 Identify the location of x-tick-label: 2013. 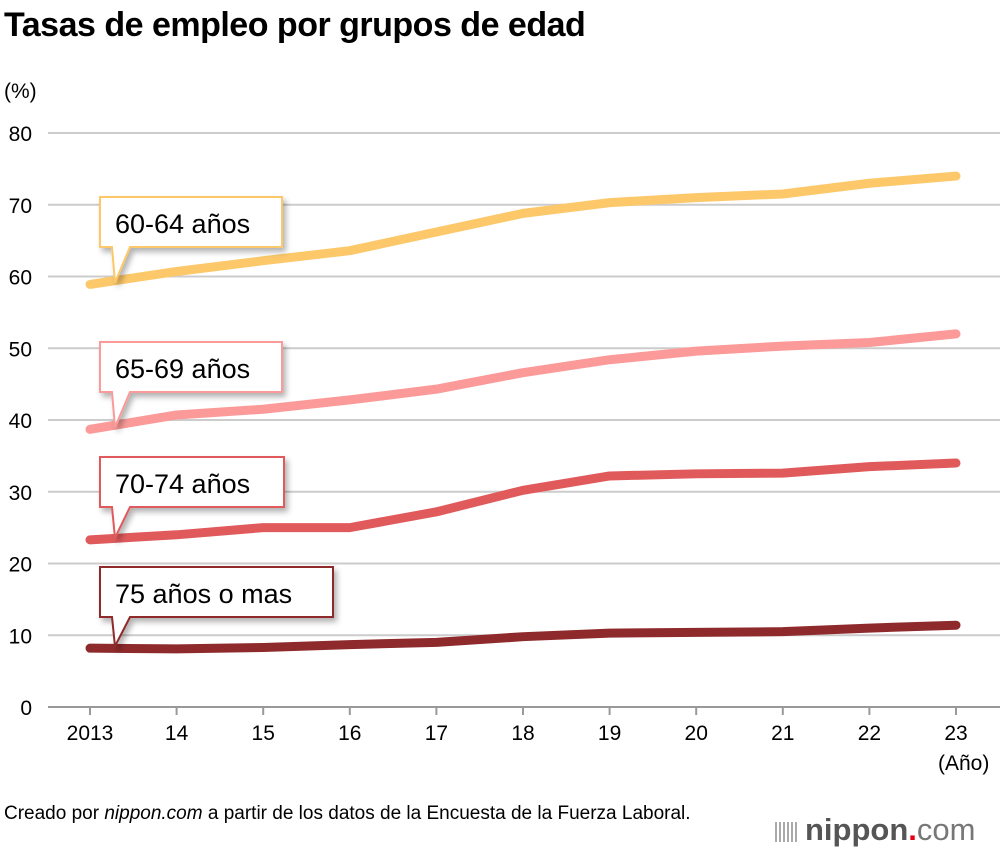
(90, 733).